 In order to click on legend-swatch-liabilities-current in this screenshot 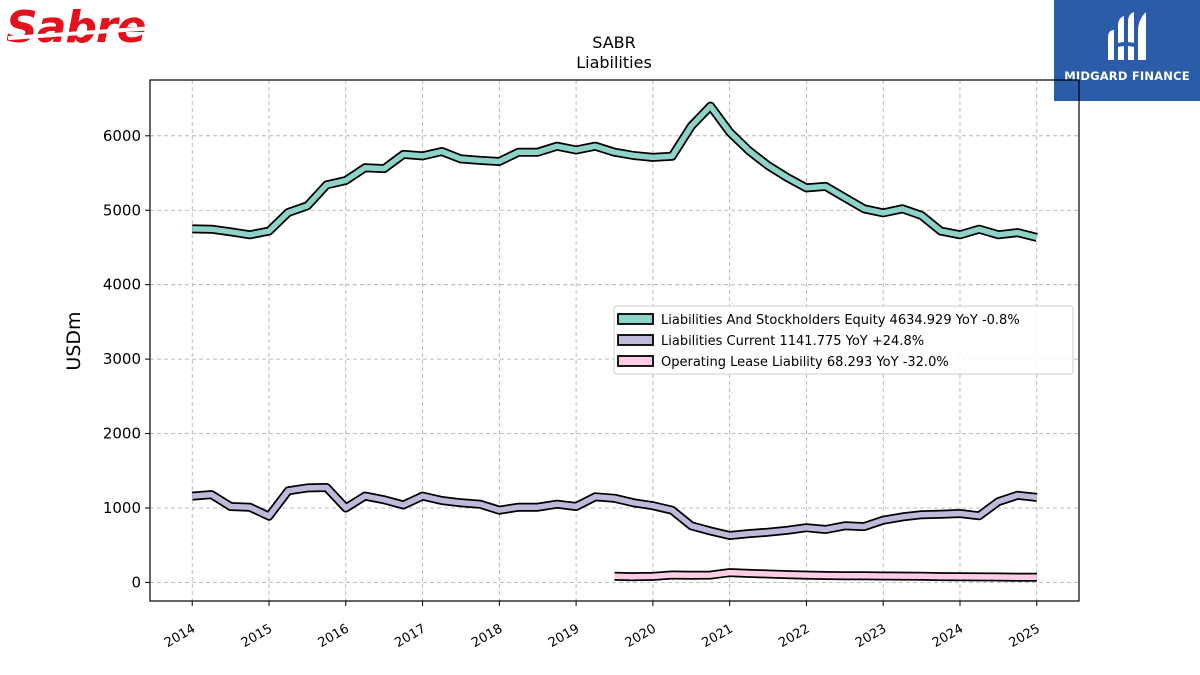, I will do `click(635, 340)`.